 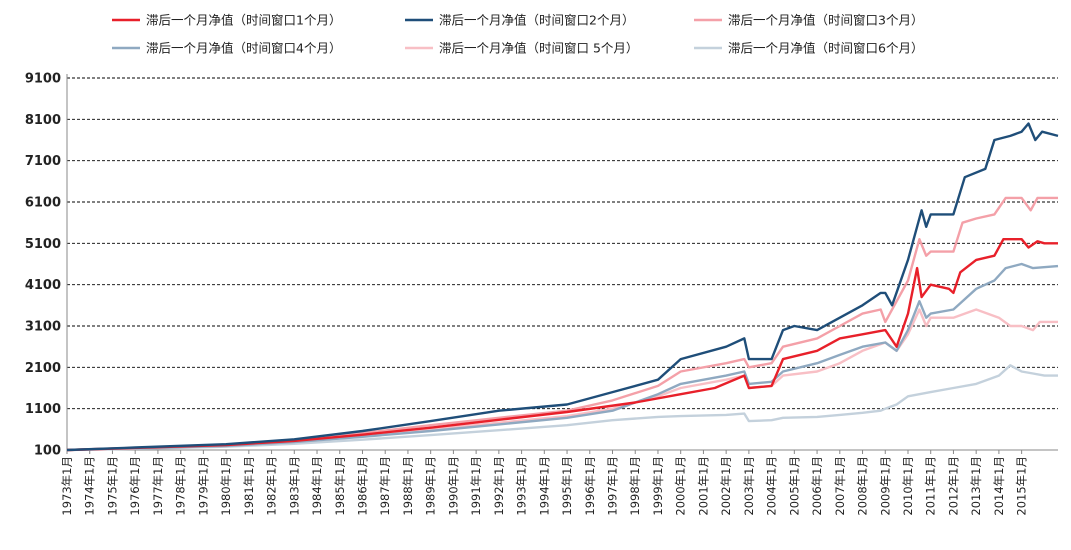 I want to click on y-tick-label: 2100, so click(x=43, y=368).